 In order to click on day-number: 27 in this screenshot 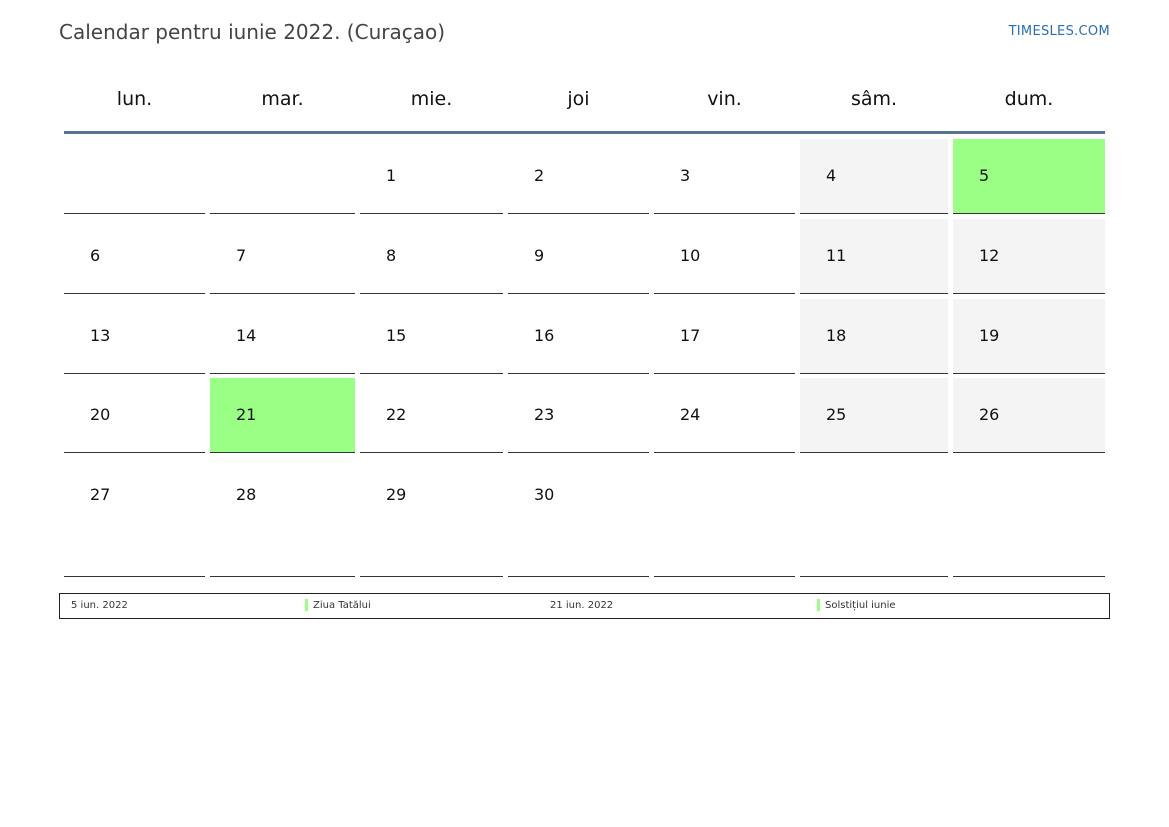, I will do `click(100, 494)`.